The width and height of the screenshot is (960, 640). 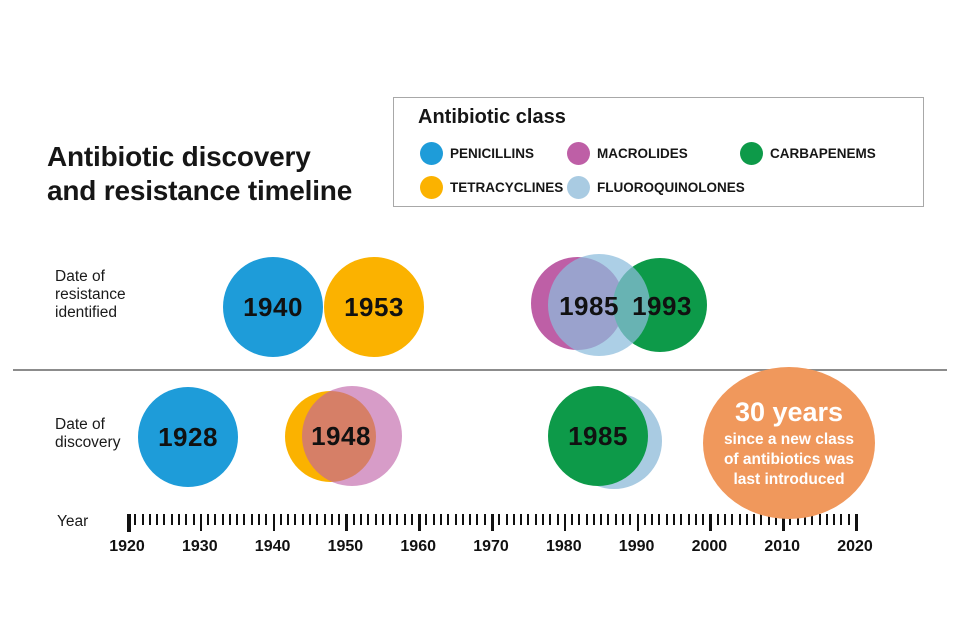 What do you see at coordinates (578, 187) in the screenshot?
I see `fluoroquinolones-swatch-icon` at bounding box center [578, 187].